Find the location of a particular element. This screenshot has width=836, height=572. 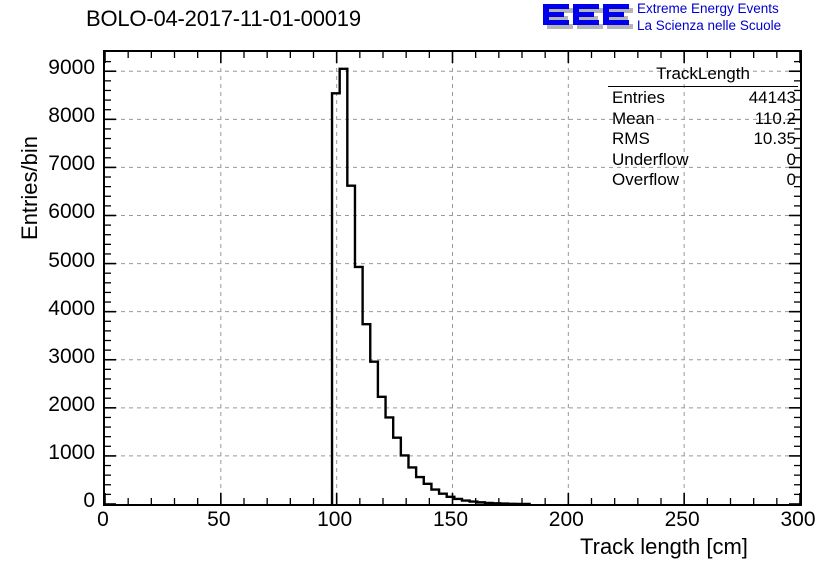

y-tick-label: 0 is located at coordinates (89, 500).